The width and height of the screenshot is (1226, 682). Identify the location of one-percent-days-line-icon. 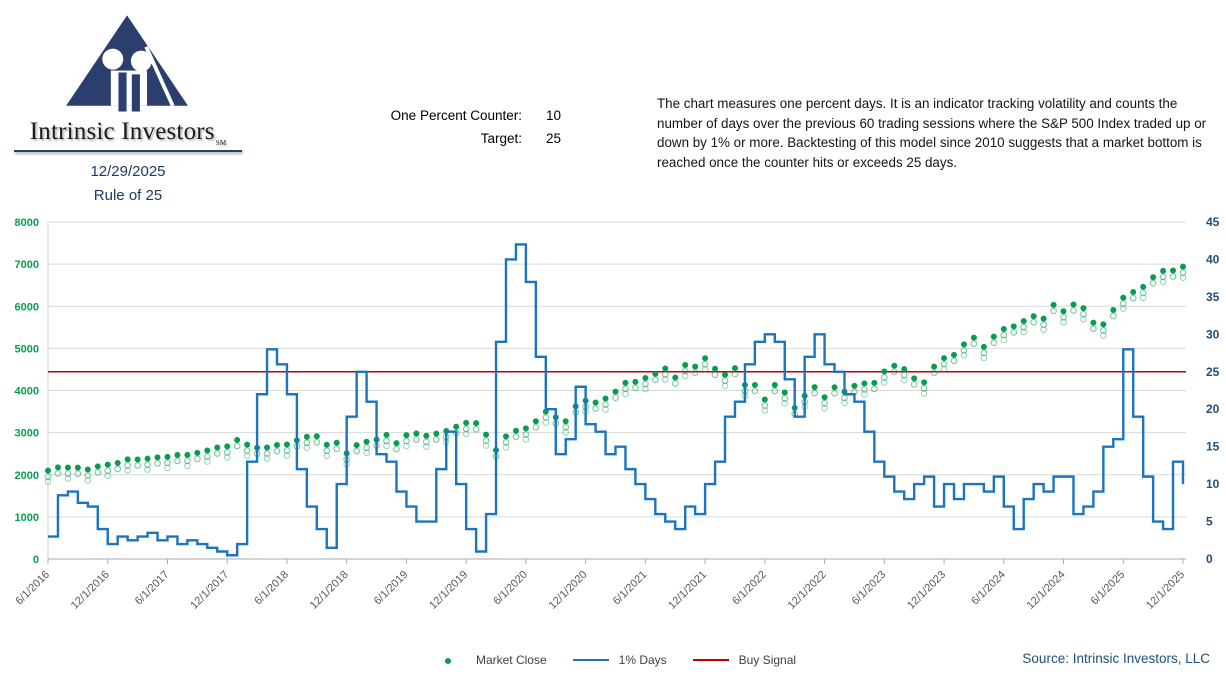
(590, 660).